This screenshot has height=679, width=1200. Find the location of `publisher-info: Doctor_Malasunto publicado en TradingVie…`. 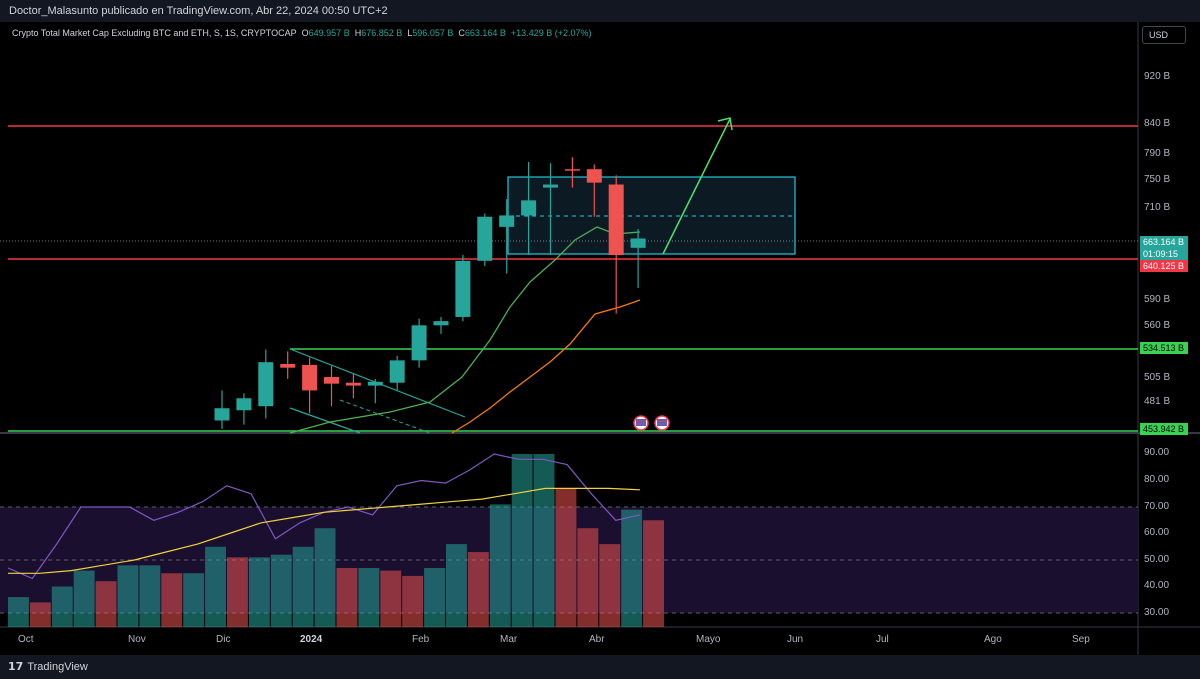

publisher-info: Doctor_Malasunto publicado en TradingVie… is located at coordinates (198, 11).